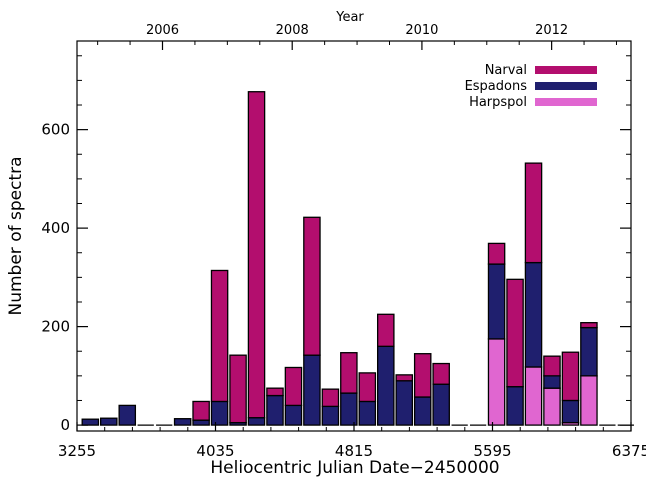 The width and height of the screenshot is (646, 481). I want to click on top-tick-label: 2006, so click(162, 30).